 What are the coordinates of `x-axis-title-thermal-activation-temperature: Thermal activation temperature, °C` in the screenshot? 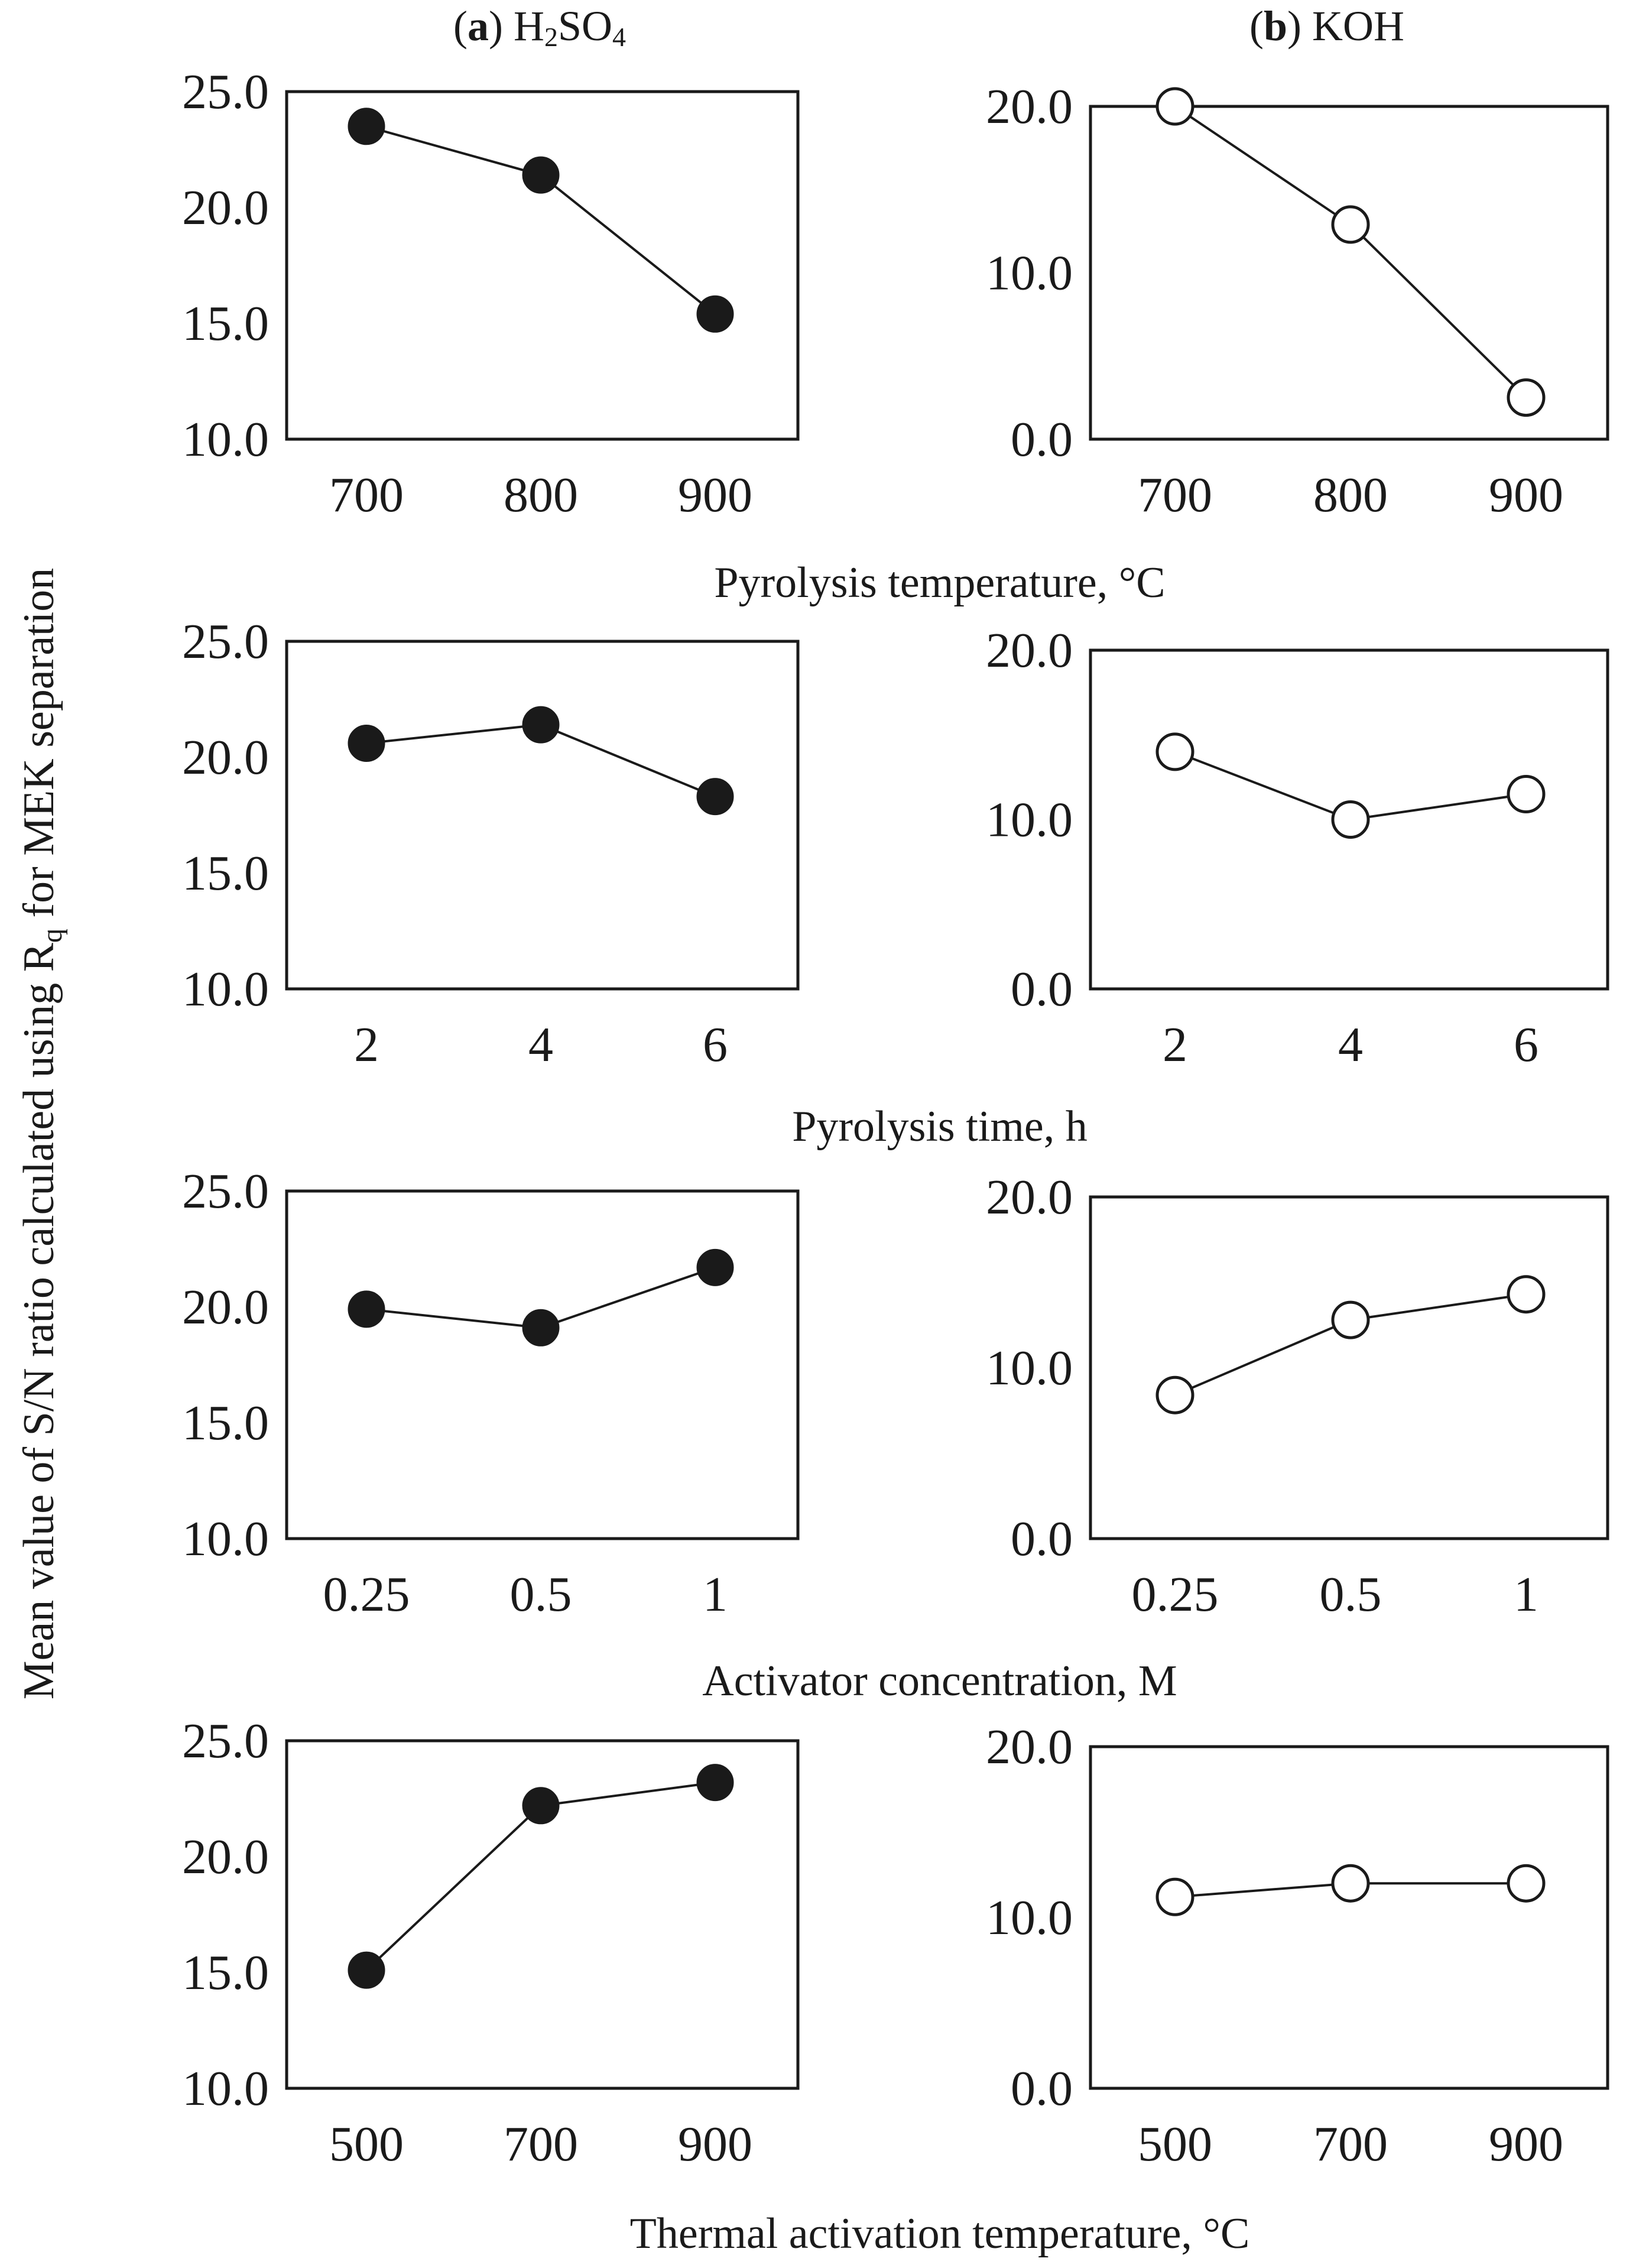 It's located at (940, 2234).